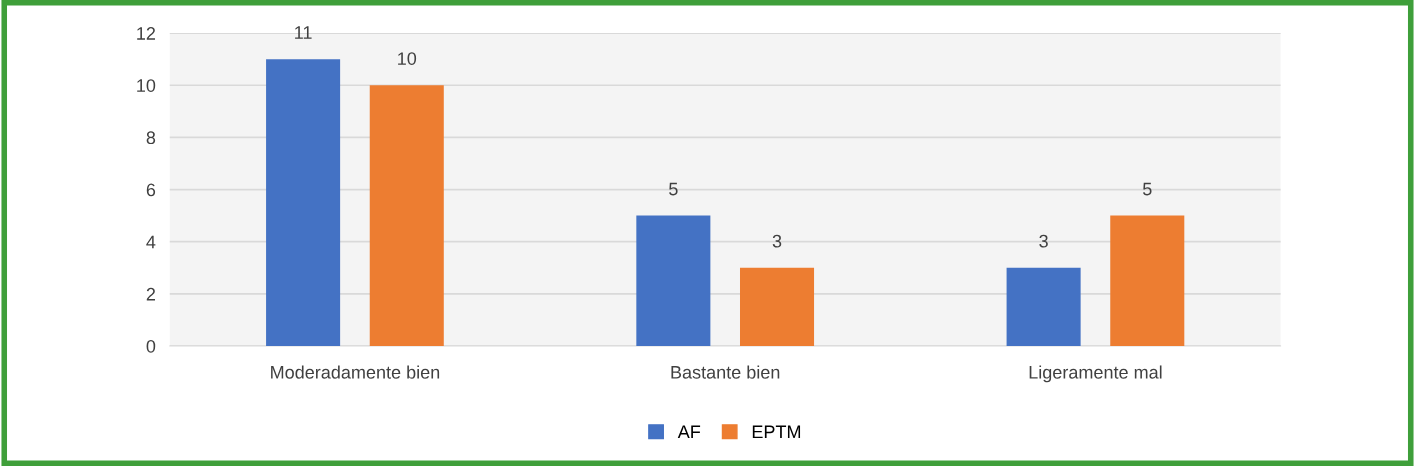 The height and width of the screenshot is (466, 1415). Describe the element at coordinates (725, 372) in the screenshot. I see `x-tick-label: Bastante bien` at that location.